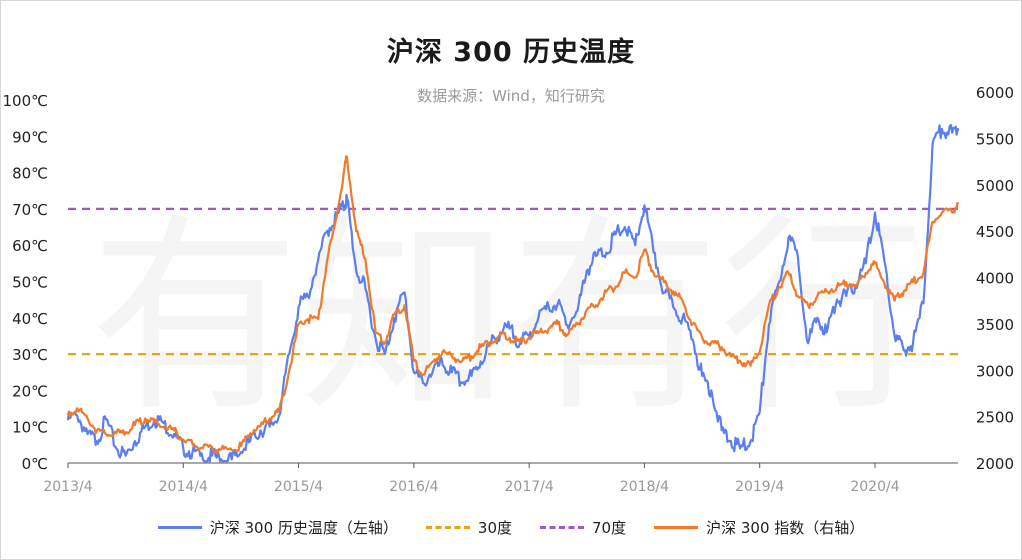 The width and height of the screenshot is (1022, 560). What do you see at coordinates (759, 487) in the screenshot?
I see `x-tick-label: 2019/4` at bounding box center [759, 487].